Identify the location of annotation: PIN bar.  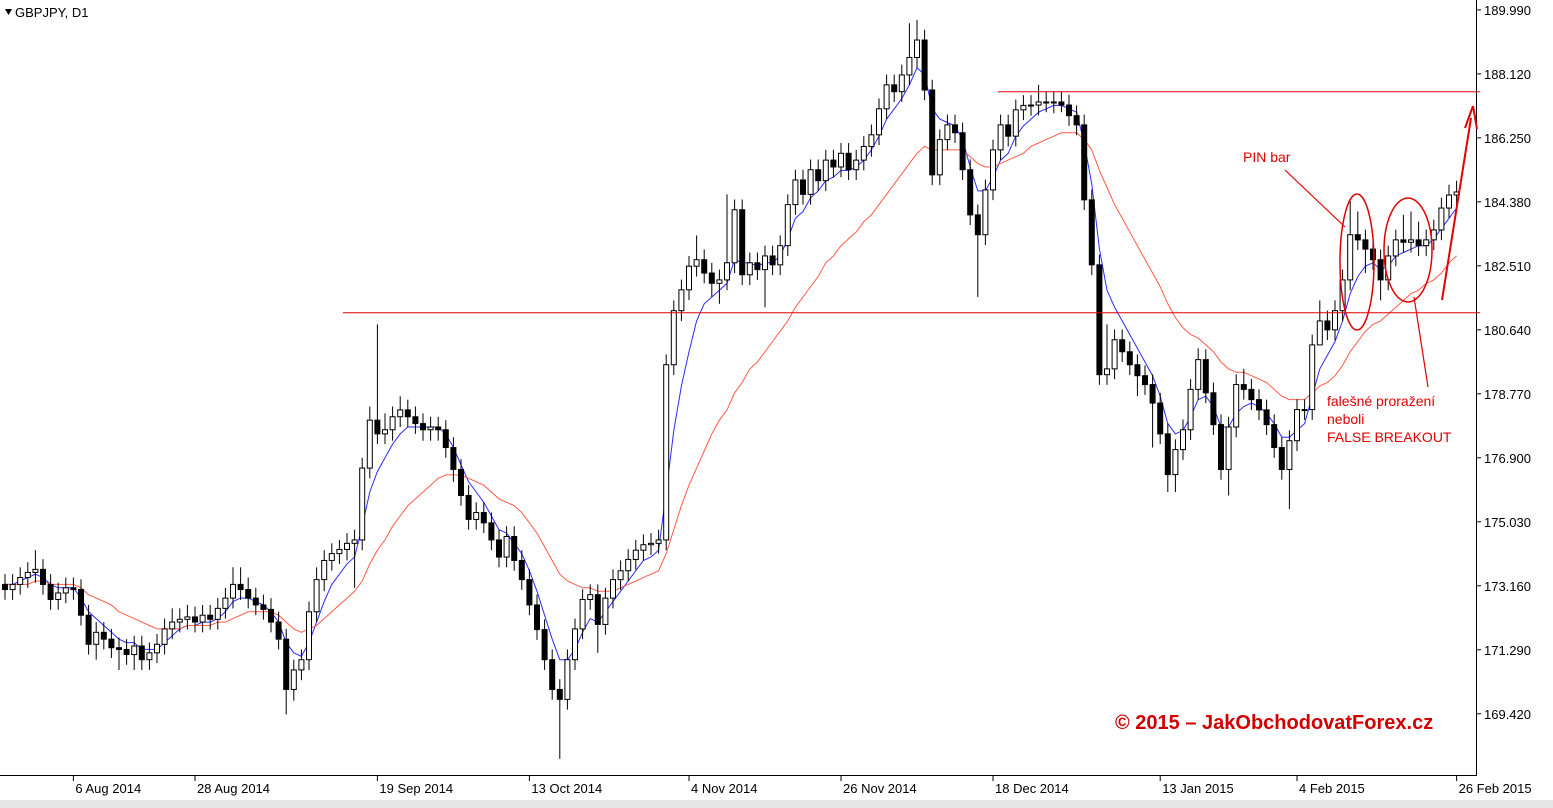
(1267, 157).